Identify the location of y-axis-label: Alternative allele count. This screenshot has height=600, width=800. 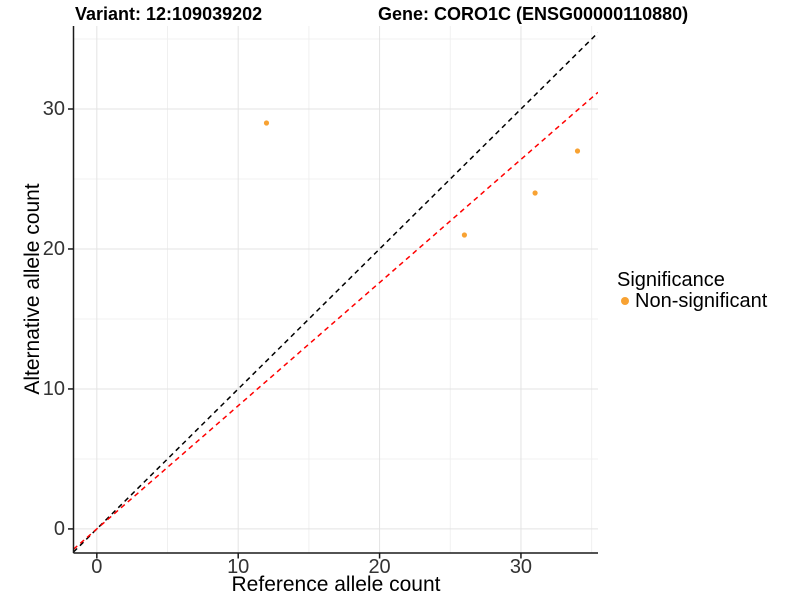
(32, 289).